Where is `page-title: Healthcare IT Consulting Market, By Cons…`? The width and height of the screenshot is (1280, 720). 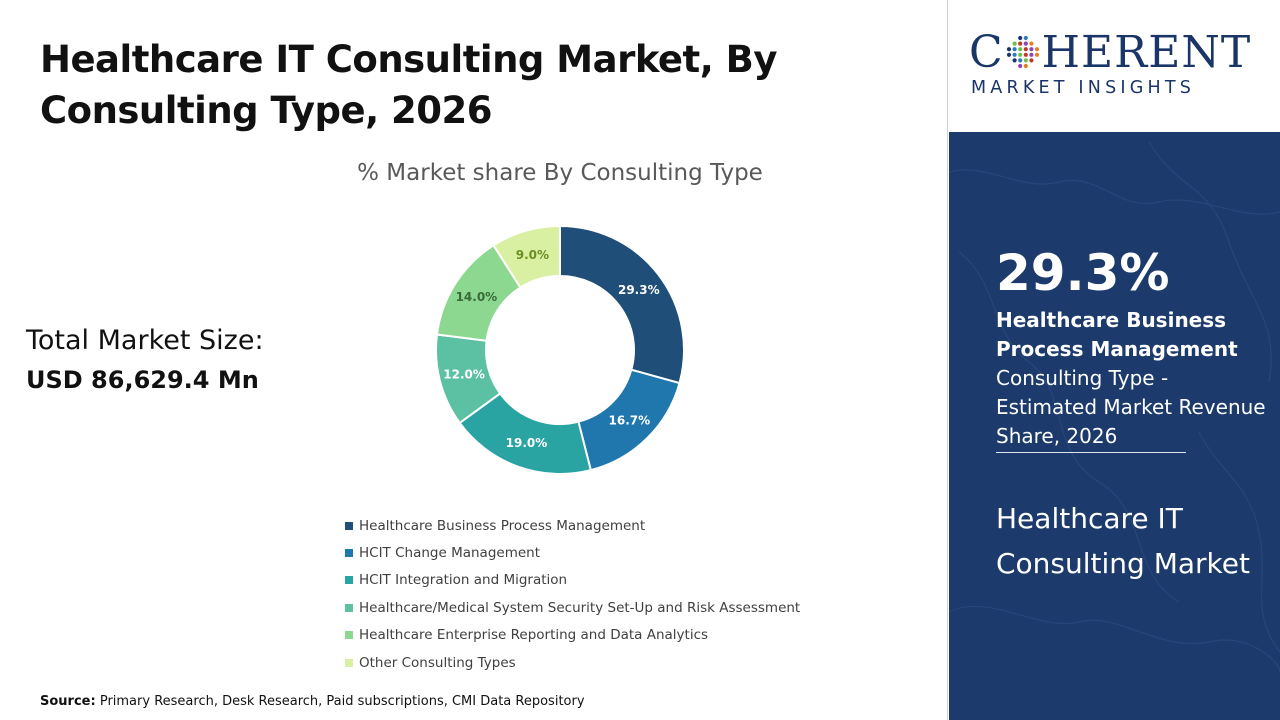
page-title: Healthcare IT Consulting Market, By Cons… is located at coordinates (408, 85).